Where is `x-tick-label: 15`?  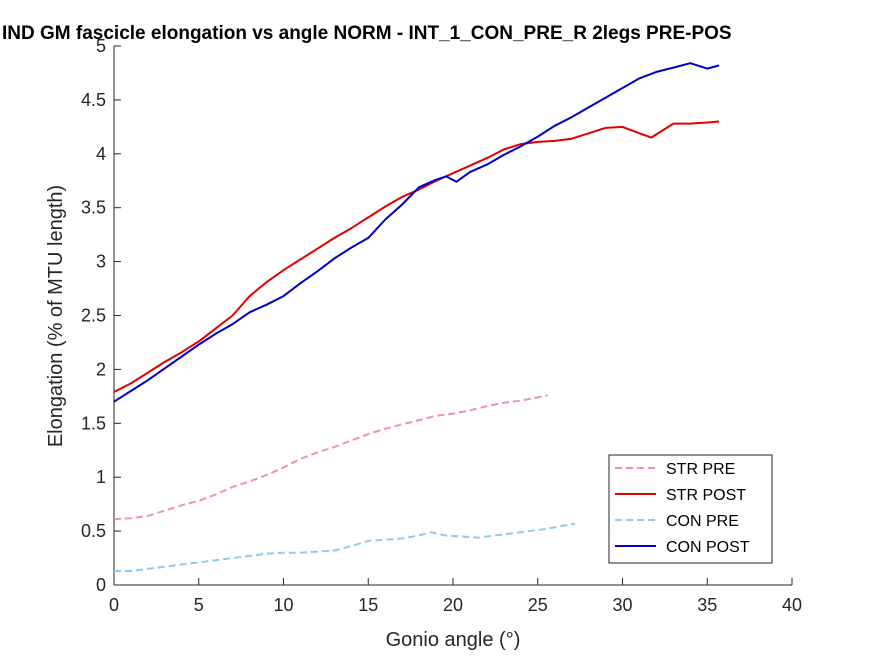 x-tick-label: 15 is located at coordinates (368, 605).